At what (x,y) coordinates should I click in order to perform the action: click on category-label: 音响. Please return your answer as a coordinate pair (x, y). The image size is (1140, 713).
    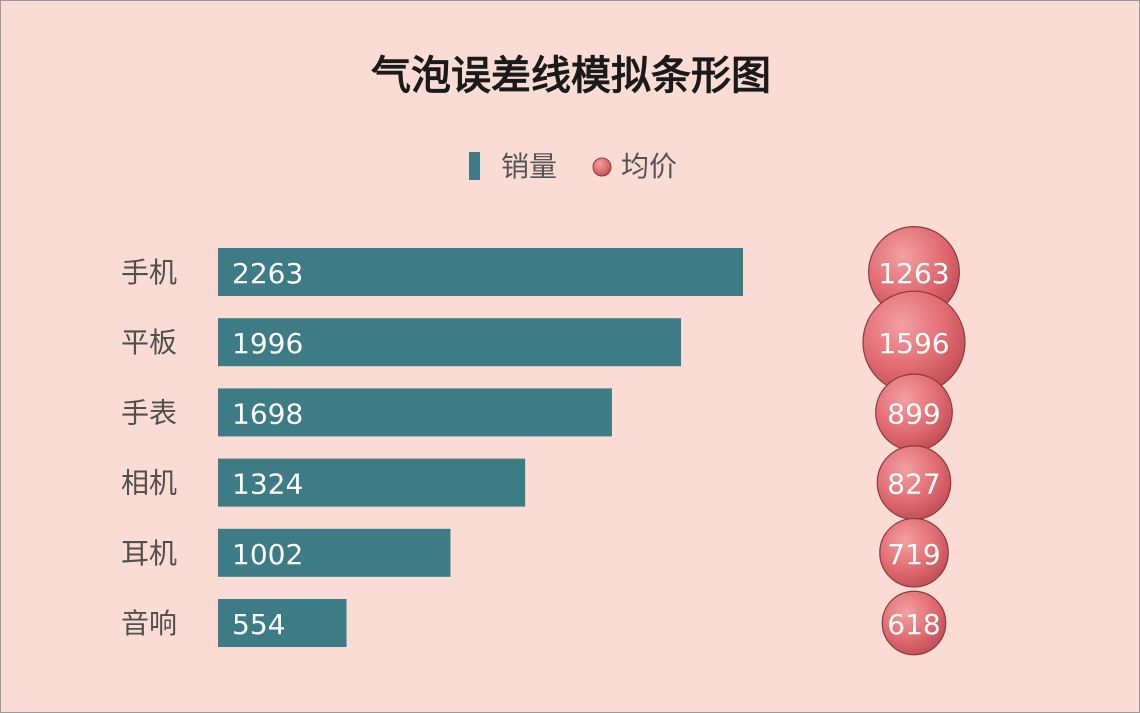
    Looking at the image, I should click on (149, 623).